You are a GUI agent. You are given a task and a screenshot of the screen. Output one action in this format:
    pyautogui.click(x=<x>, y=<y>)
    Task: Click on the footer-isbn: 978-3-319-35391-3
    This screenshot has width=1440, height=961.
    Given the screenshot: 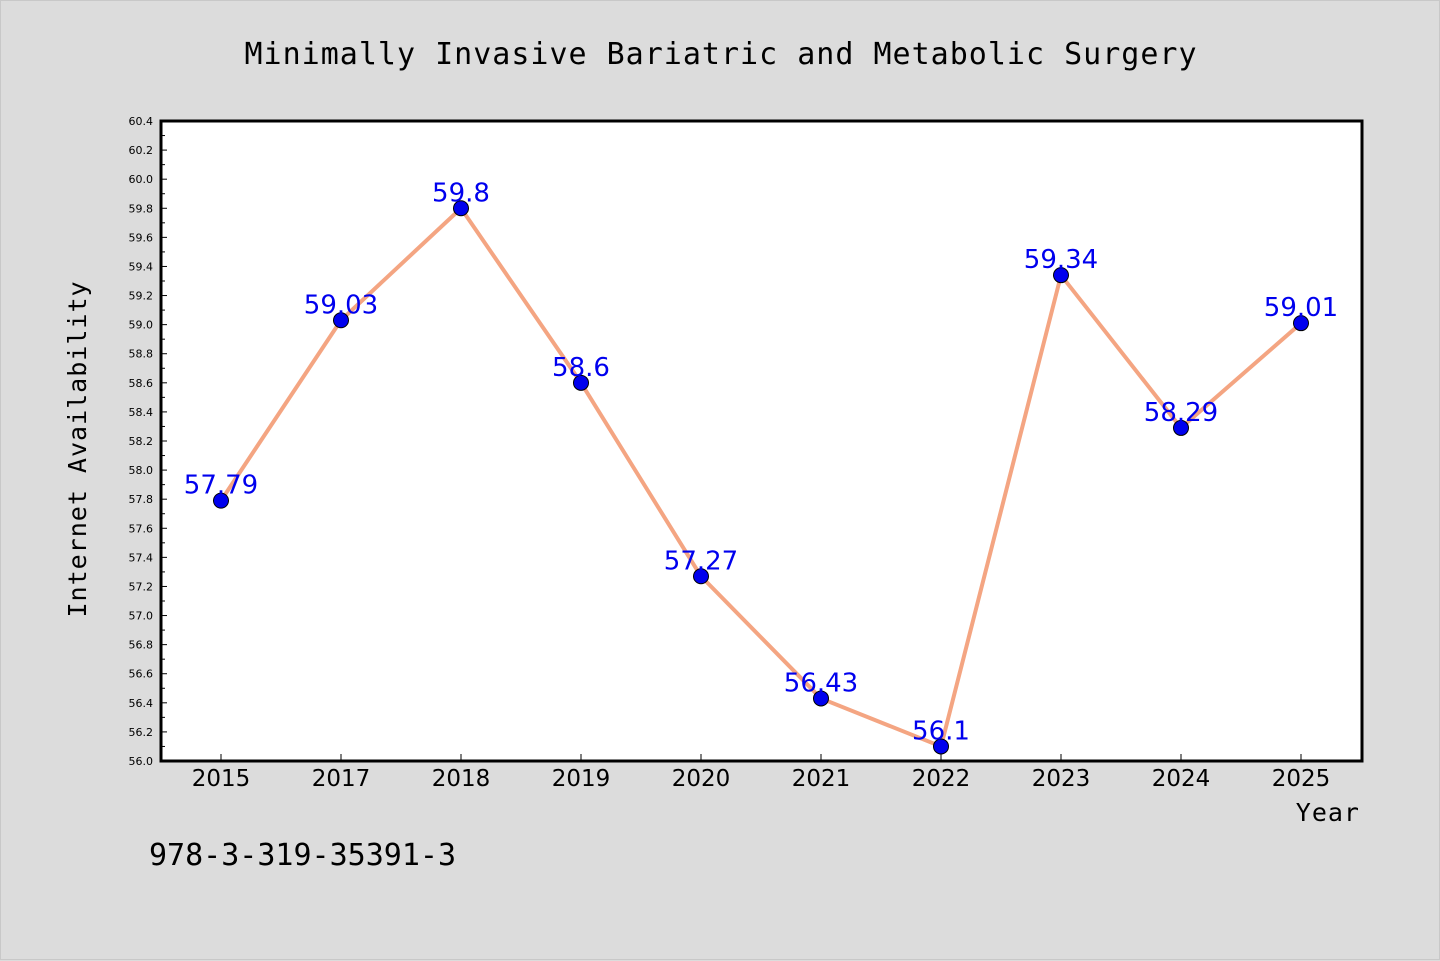 What is the action you would take?
    pyautogui.click(x=302, y=855)
    